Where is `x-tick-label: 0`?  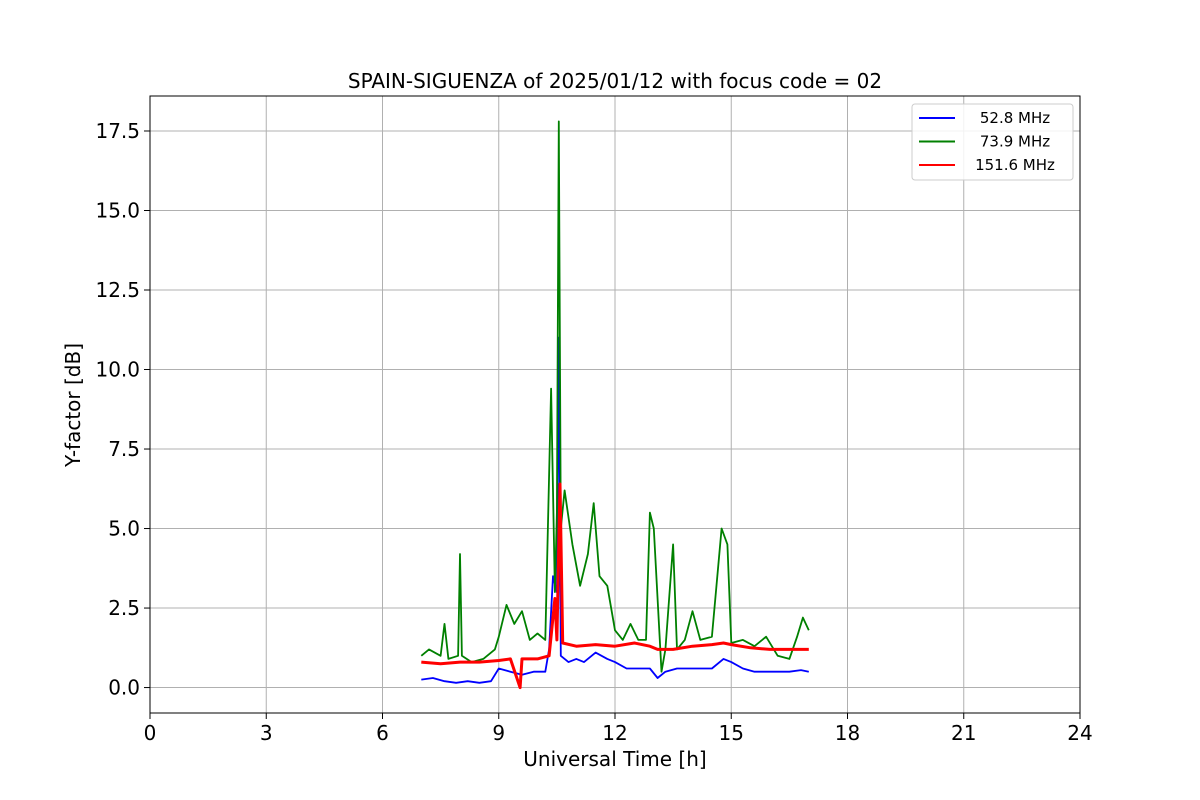
x-tick-label: 0 is located at coordinates (150, 733).